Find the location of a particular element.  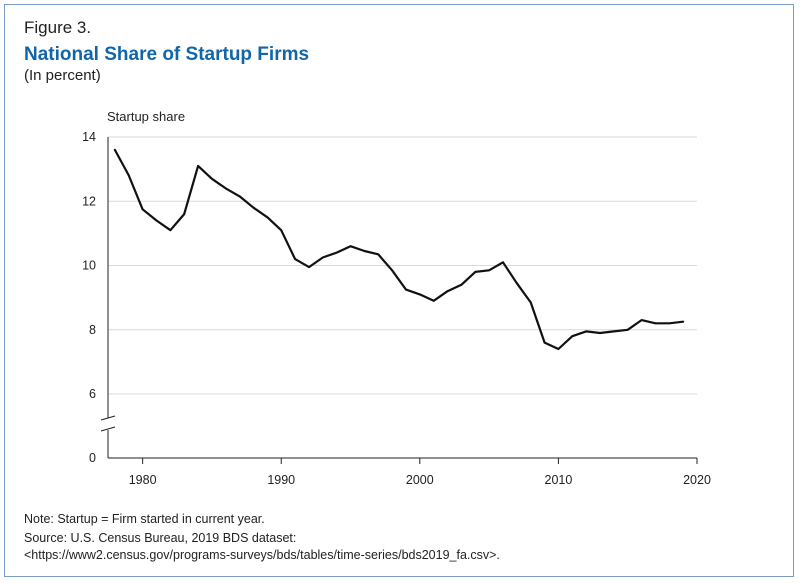

data-point-1993 is located at coordinates (323, 257).